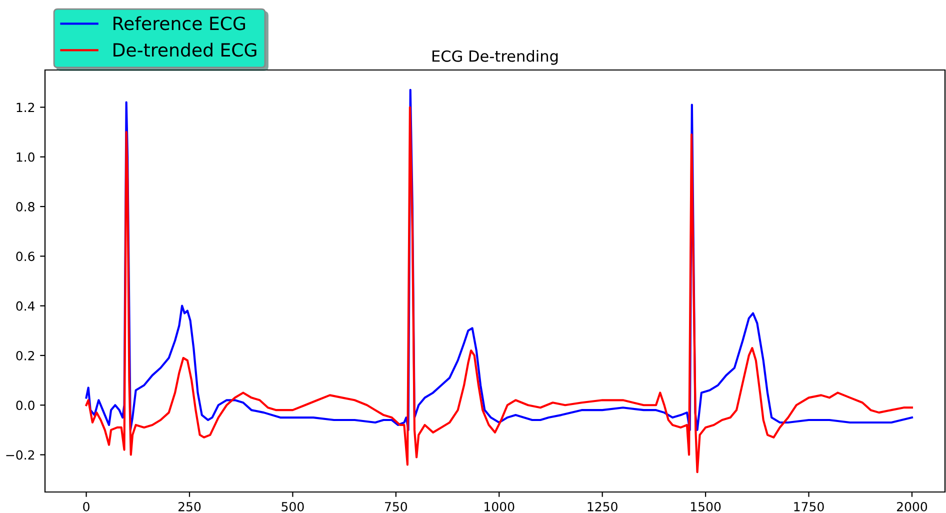  What do you see at coordinates (396, 507) in the screenshot?
I see `x-tick-label: 750` at bounding box center [396, 507].